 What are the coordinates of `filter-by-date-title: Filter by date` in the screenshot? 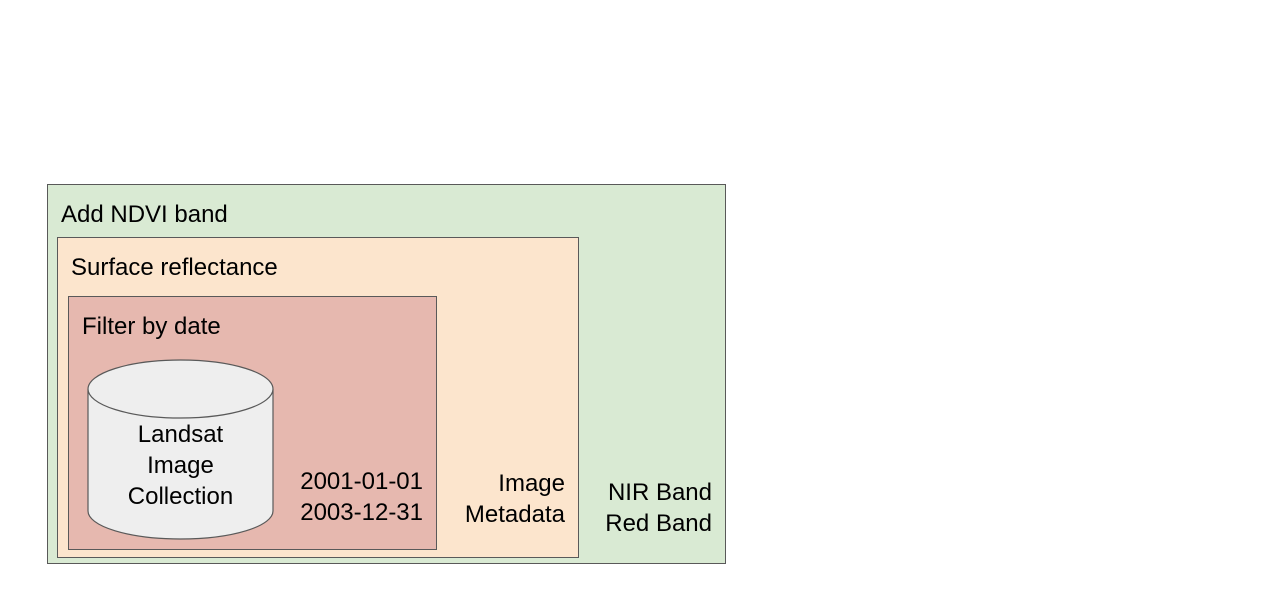 It's located at (151, 326).